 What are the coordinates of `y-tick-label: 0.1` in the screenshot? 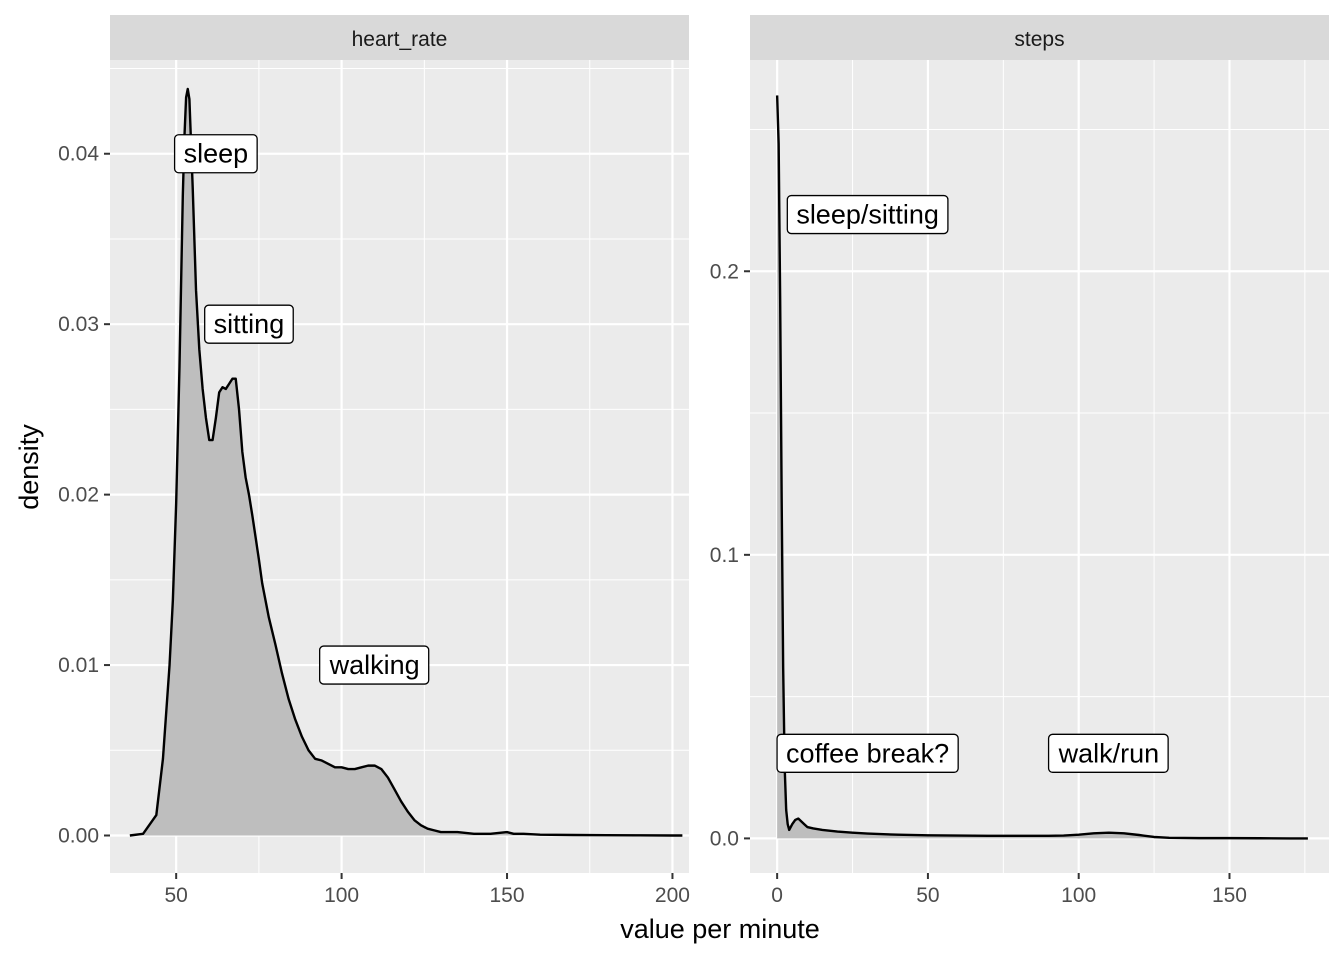 It's located at (724, 555).